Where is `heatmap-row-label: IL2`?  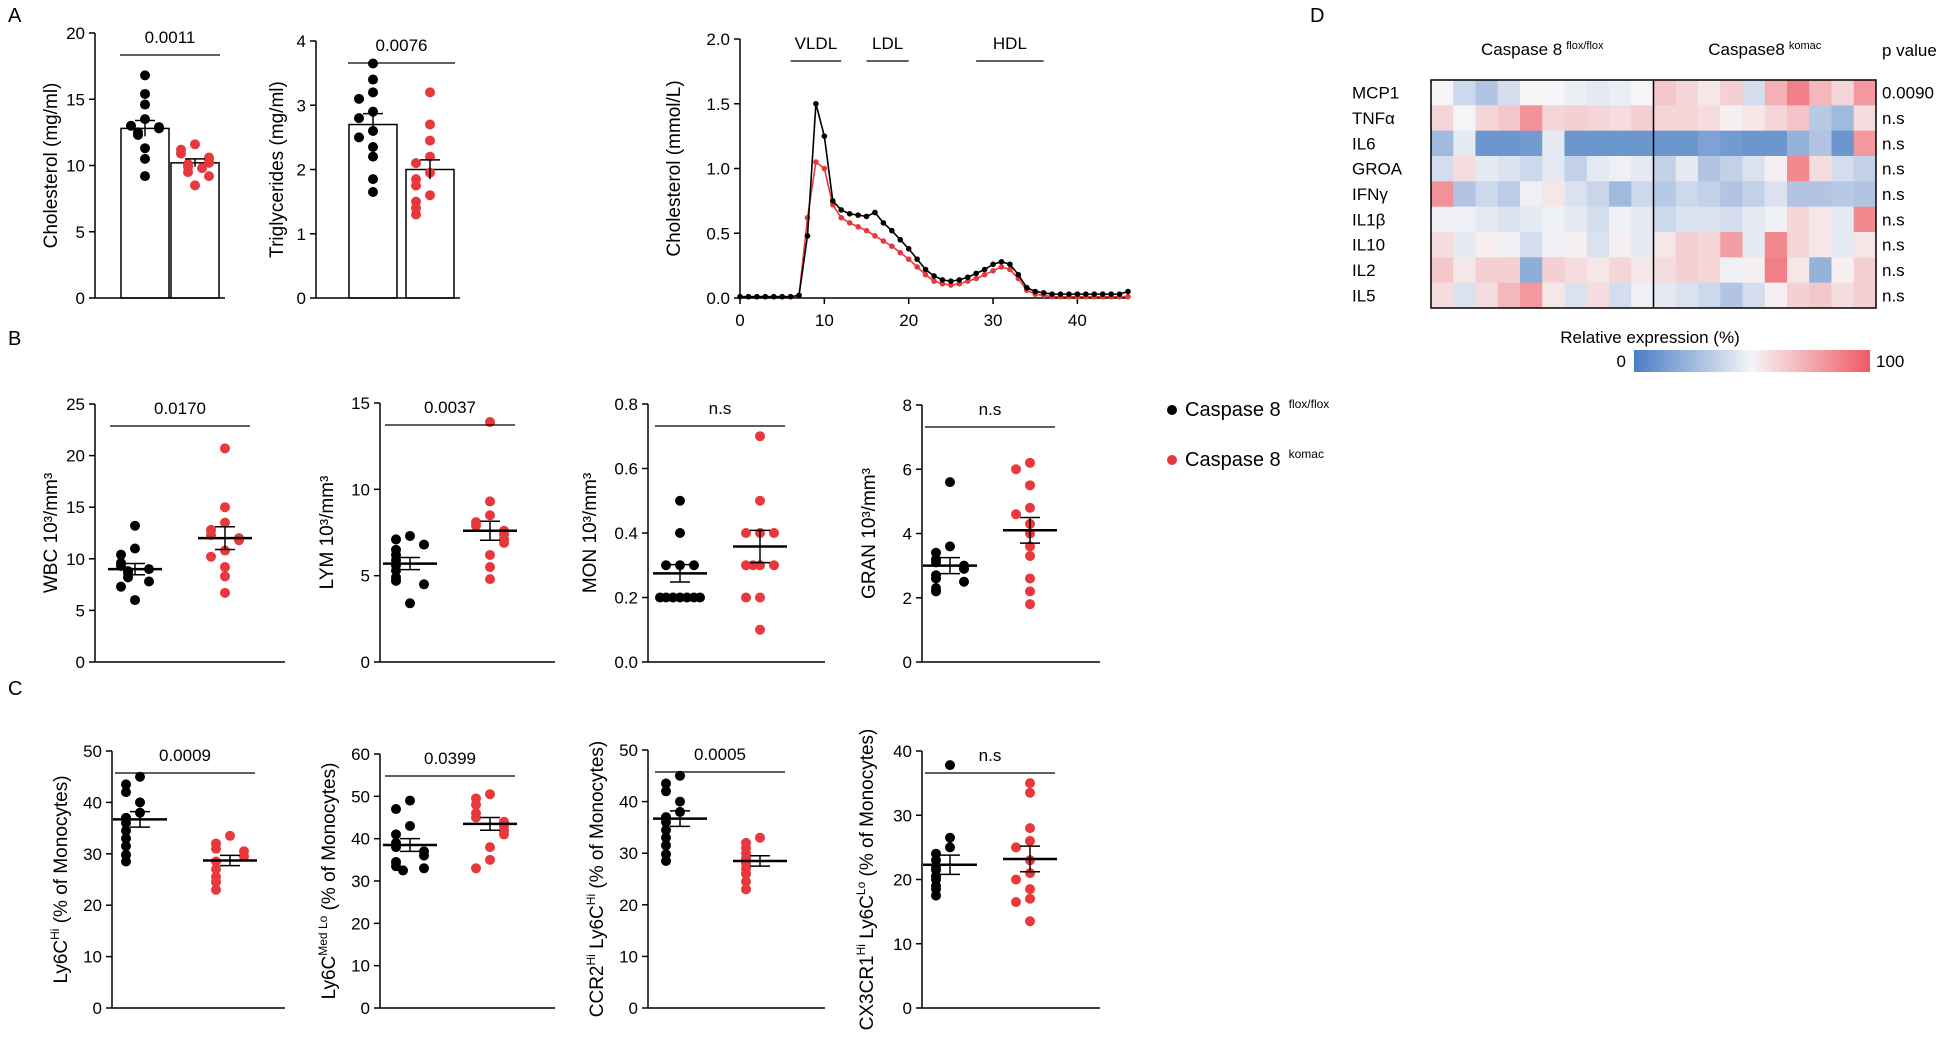 heatmap-row-label: IL2 is located at coordinates (1364, 270).